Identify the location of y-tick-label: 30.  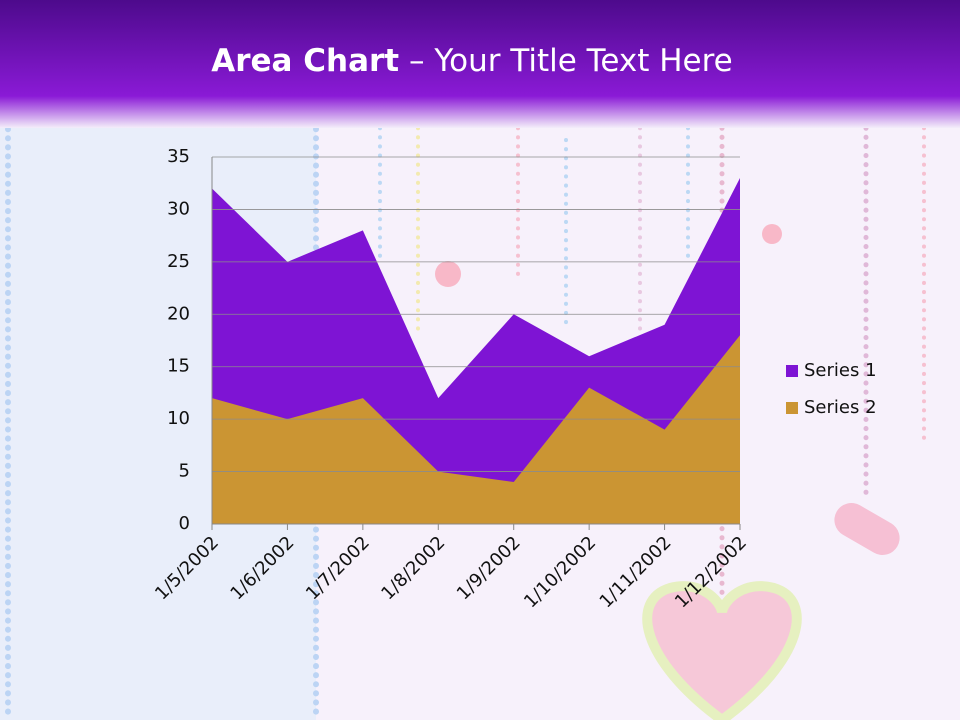
(178, 208).